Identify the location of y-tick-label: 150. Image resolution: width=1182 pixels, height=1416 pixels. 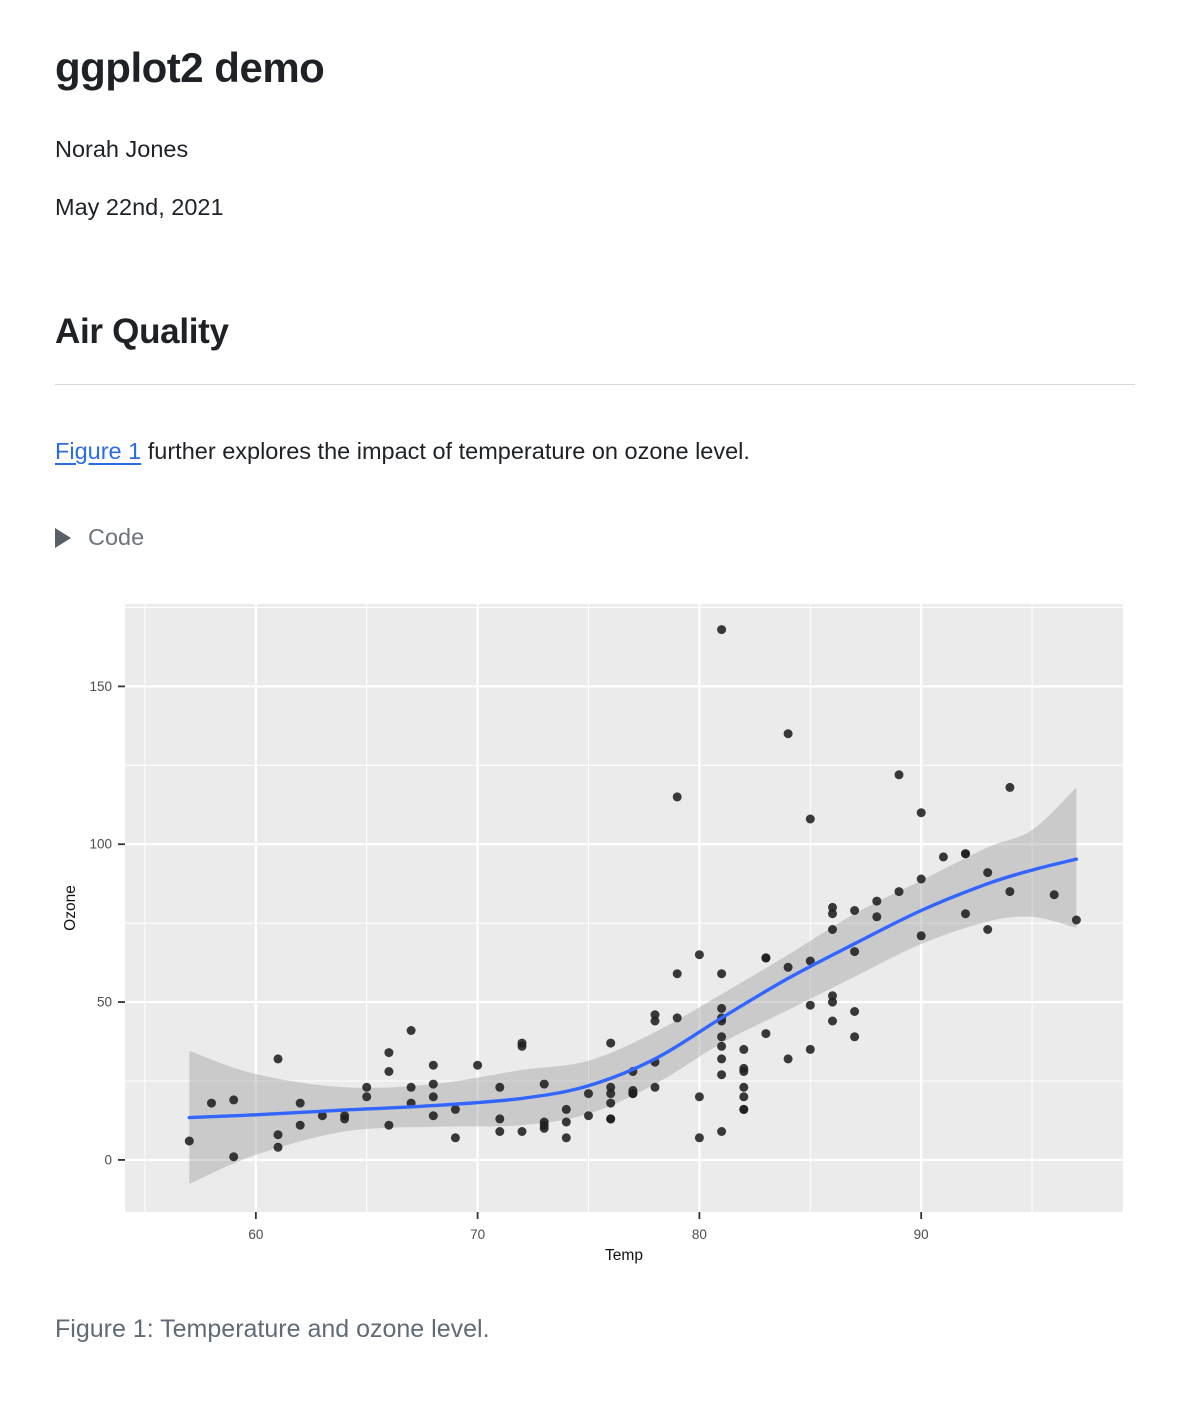
(100, 686).